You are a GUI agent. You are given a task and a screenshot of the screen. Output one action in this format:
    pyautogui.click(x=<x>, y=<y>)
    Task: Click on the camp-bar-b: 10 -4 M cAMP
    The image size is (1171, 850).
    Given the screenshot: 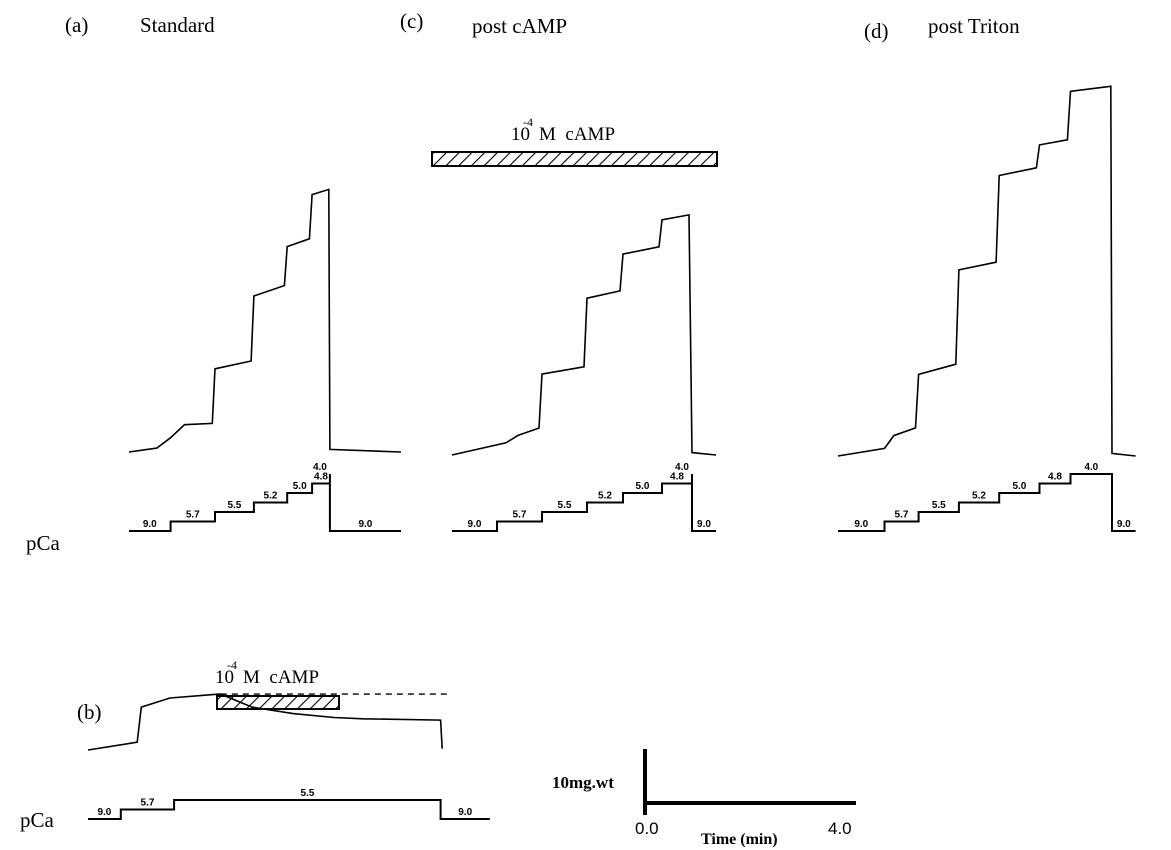 What is the action you would take?
    pyautogui.click(x=277, y=684)
    